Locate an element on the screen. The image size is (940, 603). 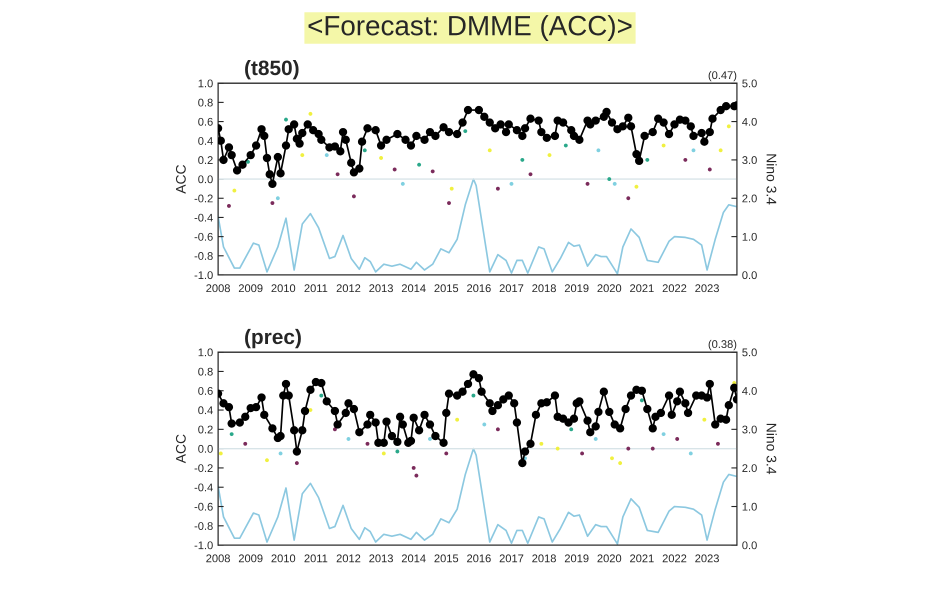
chart-subtitle: (t850) is located at coordinates (272, 70).